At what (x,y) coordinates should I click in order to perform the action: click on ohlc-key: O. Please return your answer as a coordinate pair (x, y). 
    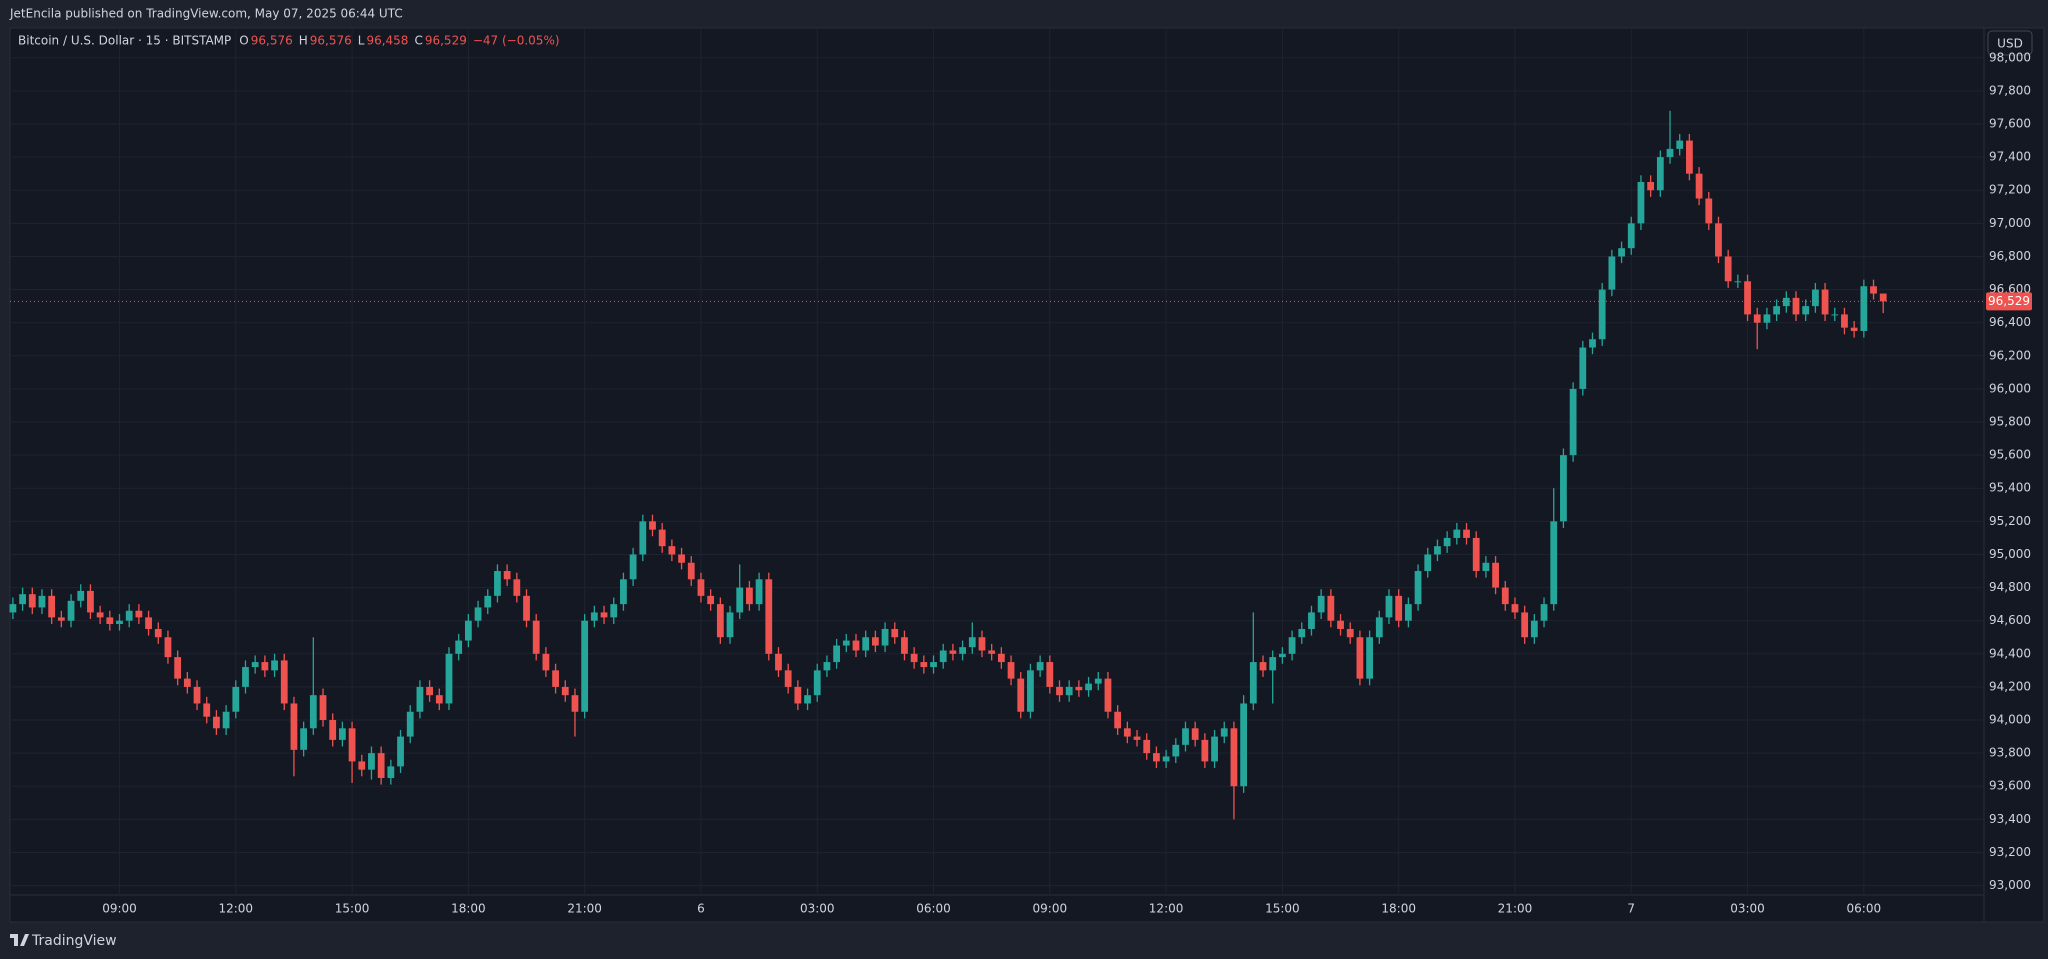
    Looking at the image, I should click on (243, 41).